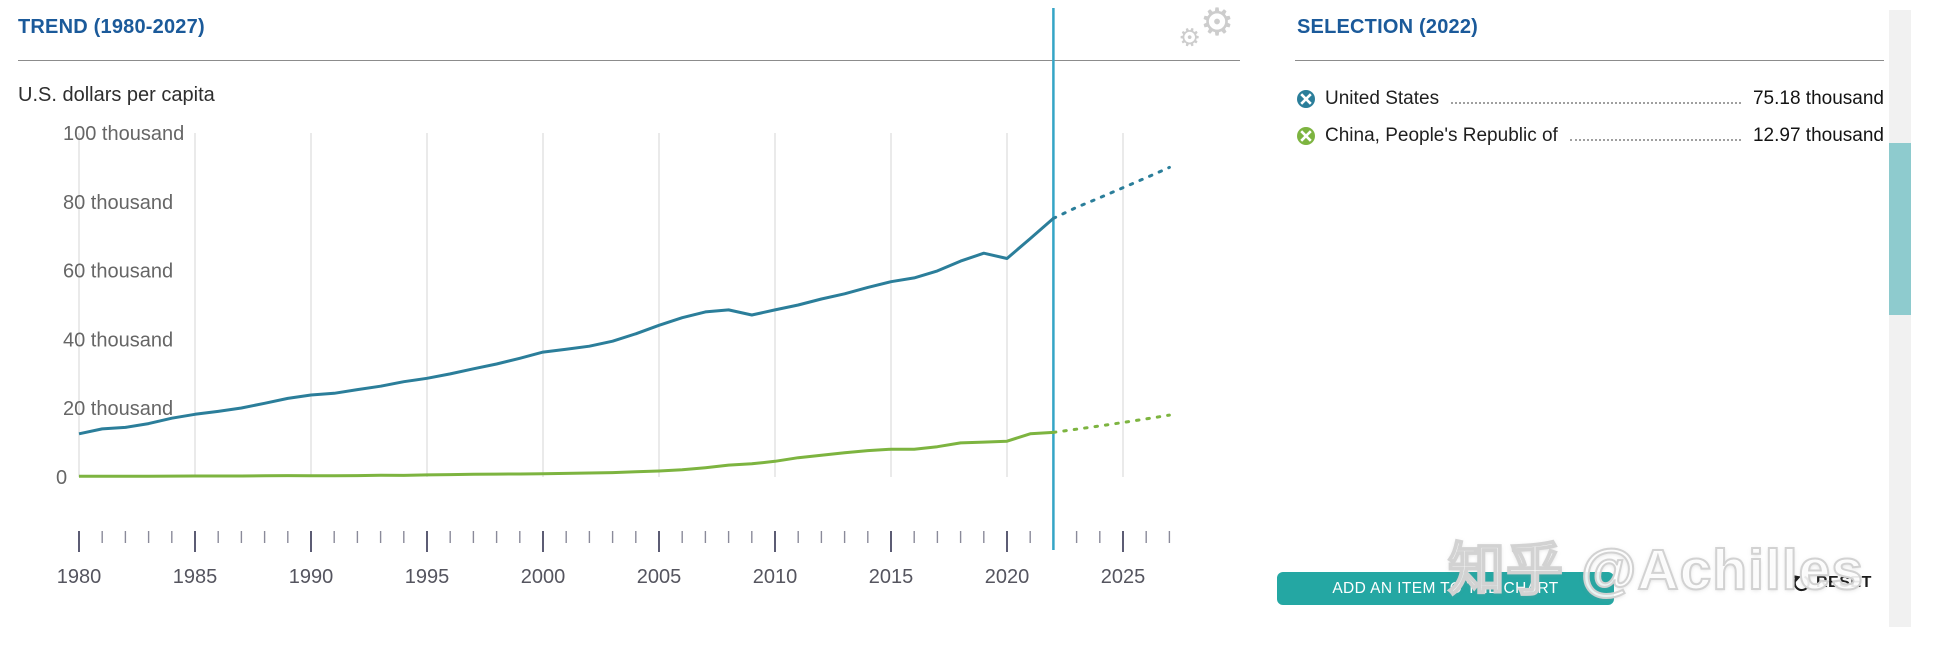  What do you see at coordinates (891, 577) in the screenshot?
I see `x-axis-tick-label: 2015` at bounding box center [891, 577].